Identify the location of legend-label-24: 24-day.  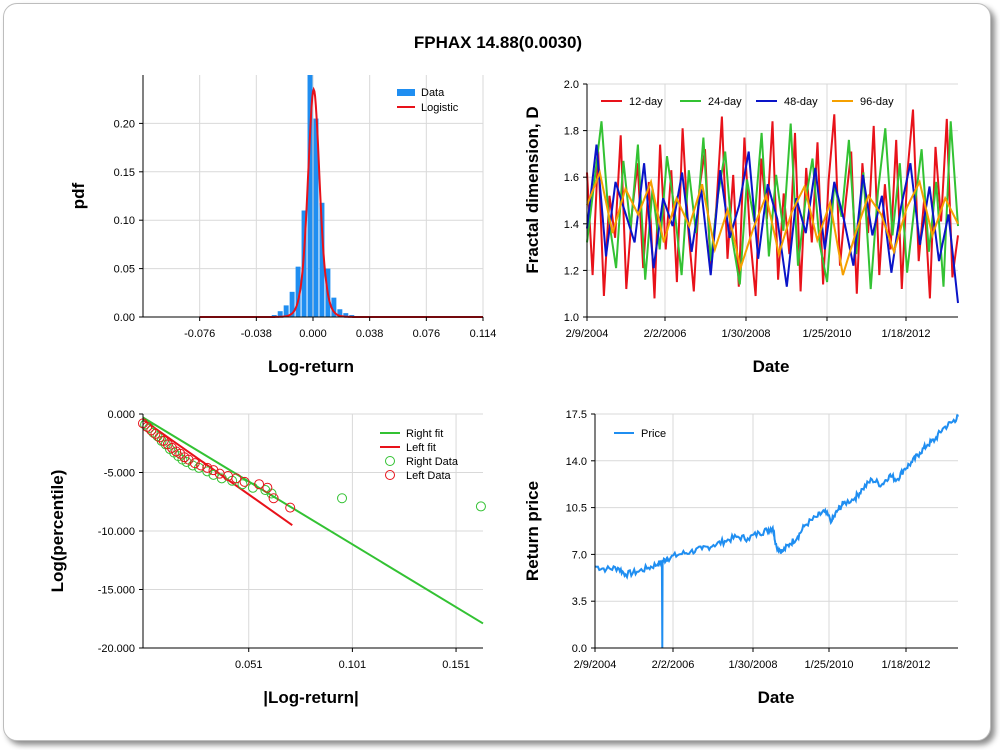
(725, 102).